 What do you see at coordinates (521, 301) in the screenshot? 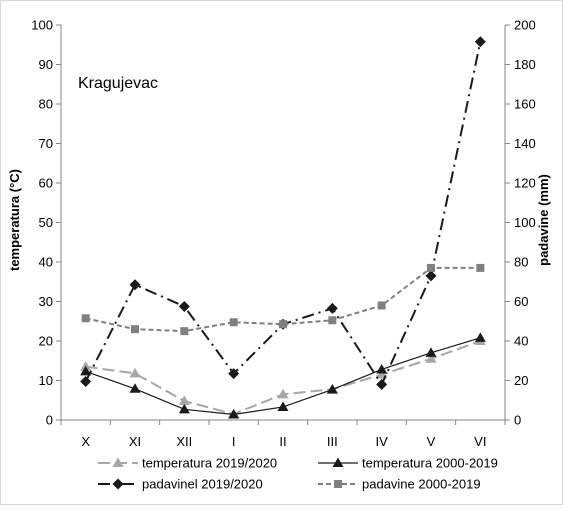
I see `right-tick-label: 60` at bounding box center [521, 301].